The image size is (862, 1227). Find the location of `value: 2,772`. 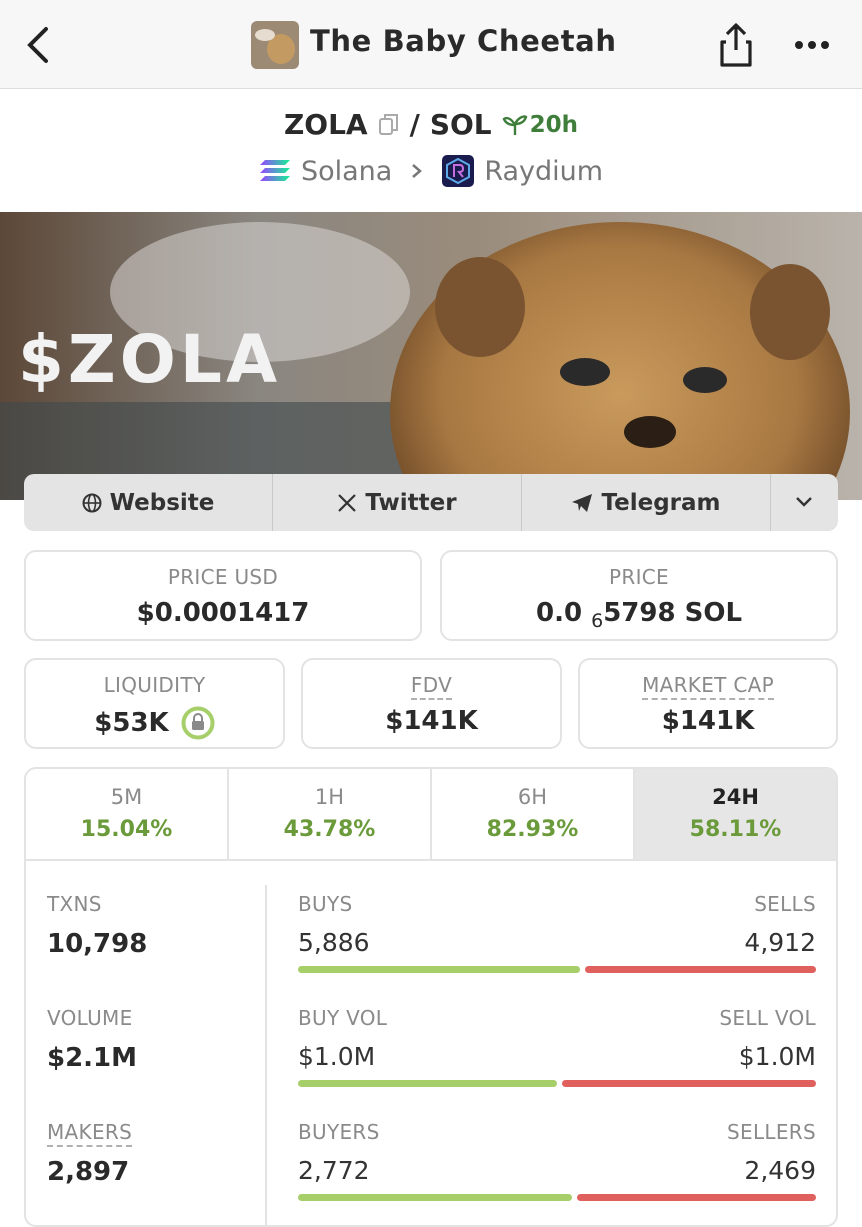

value: 2,772 is located at coordinates (334, 1170).